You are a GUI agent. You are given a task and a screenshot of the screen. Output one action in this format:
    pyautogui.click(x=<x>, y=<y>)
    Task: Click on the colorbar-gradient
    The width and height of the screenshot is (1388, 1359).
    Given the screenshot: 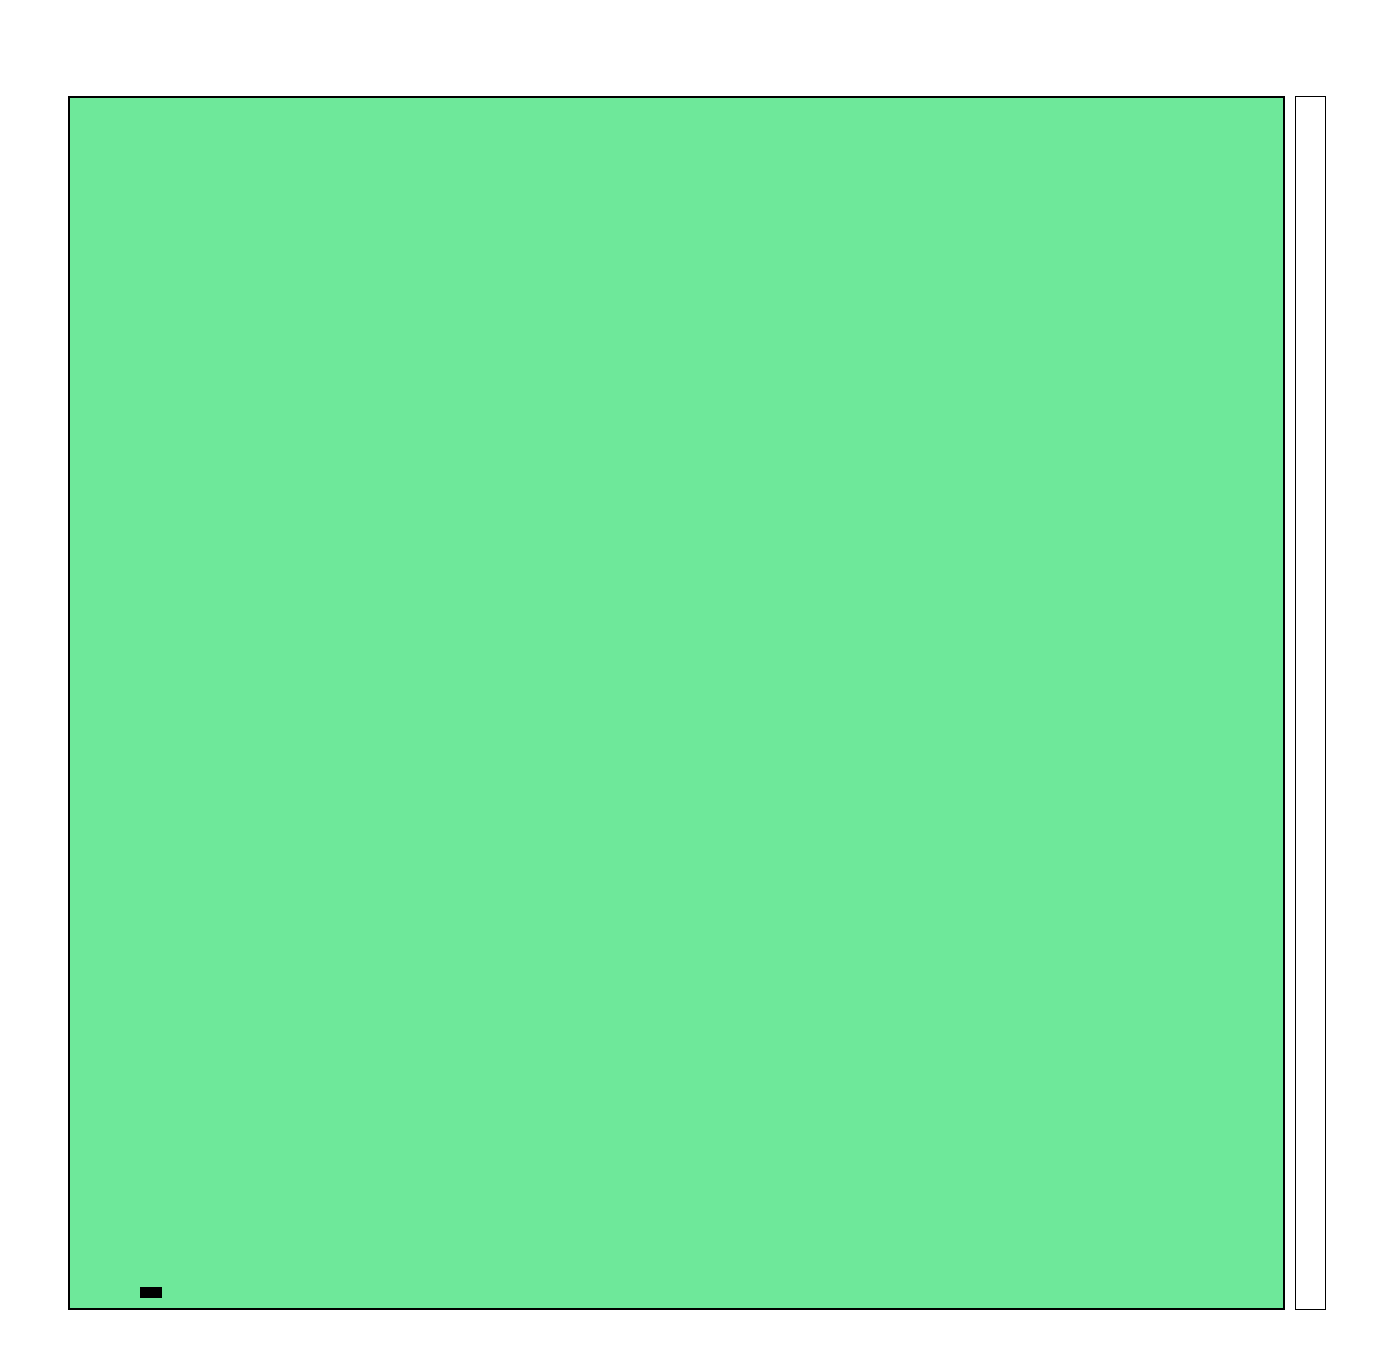 What is the action you would take?
    pyautogui.click(x=1310, y=703)
    